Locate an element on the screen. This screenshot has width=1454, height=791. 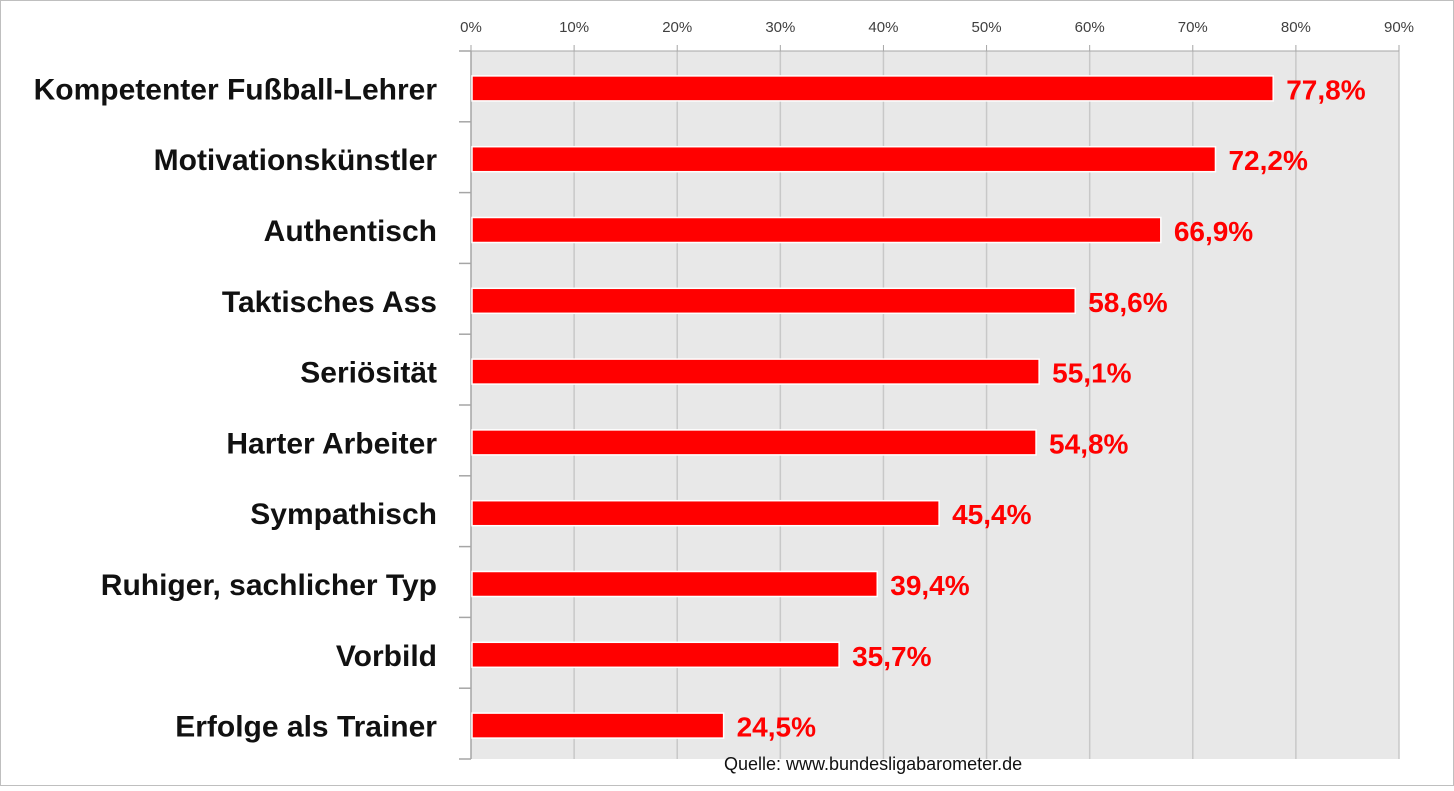
value-label: 24,5% is located at coordinates (776, 727).